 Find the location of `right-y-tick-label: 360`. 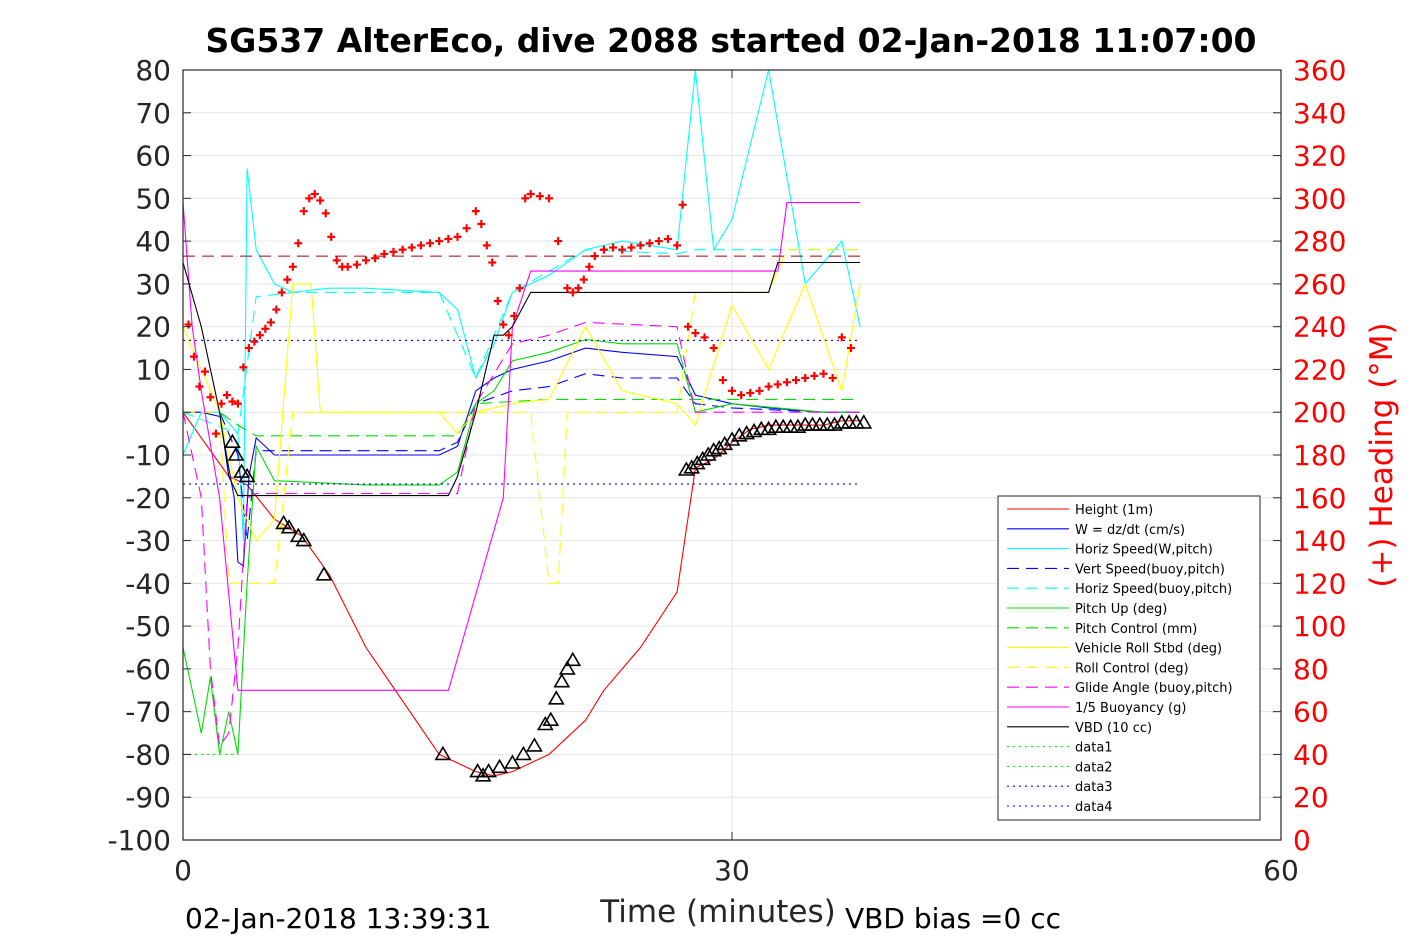

right-y-tick-label: 360 is located at coordinates (1319, 70).